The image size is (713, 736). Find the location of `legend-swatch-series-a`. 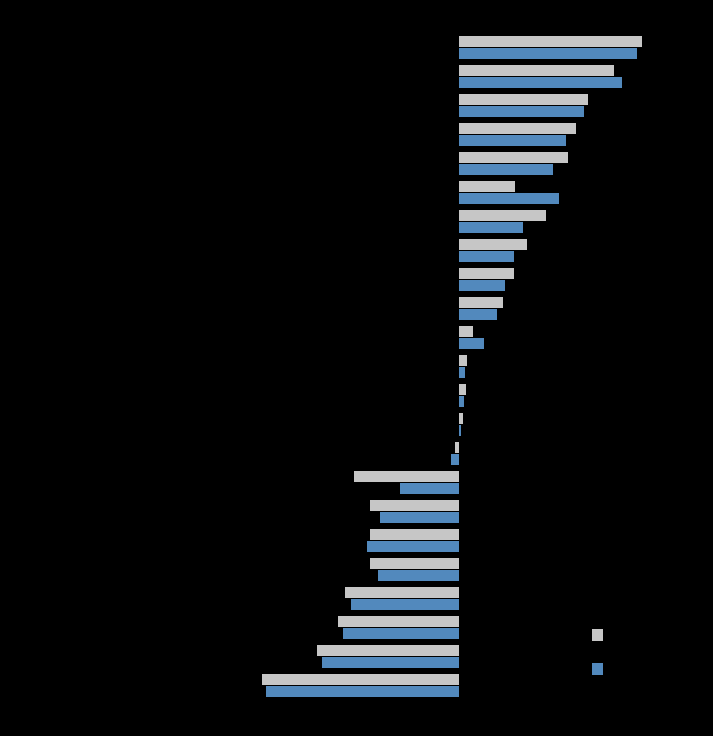

legend-swatch-series-a is located at coordinates (597, 635).